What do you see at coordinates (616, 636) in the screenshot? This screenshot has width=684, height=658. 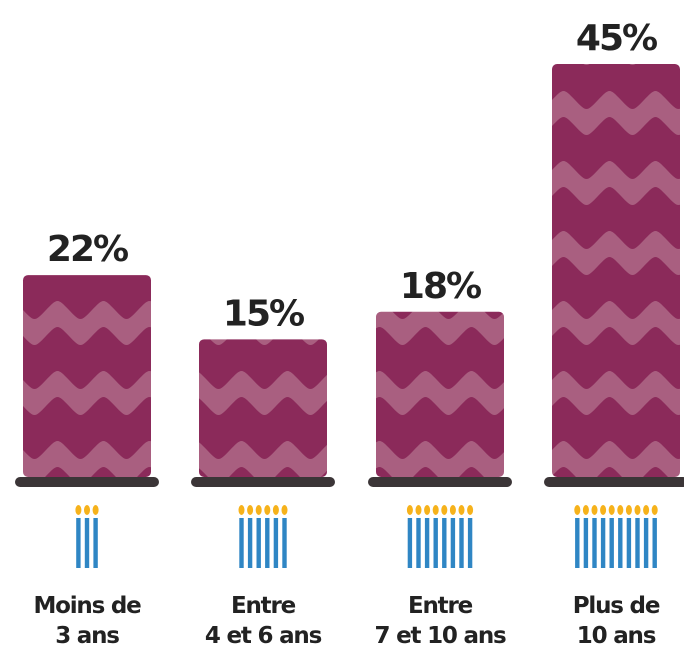 I see `category-label-4-line-2: 10 ans` at bounding box center [616, 636].